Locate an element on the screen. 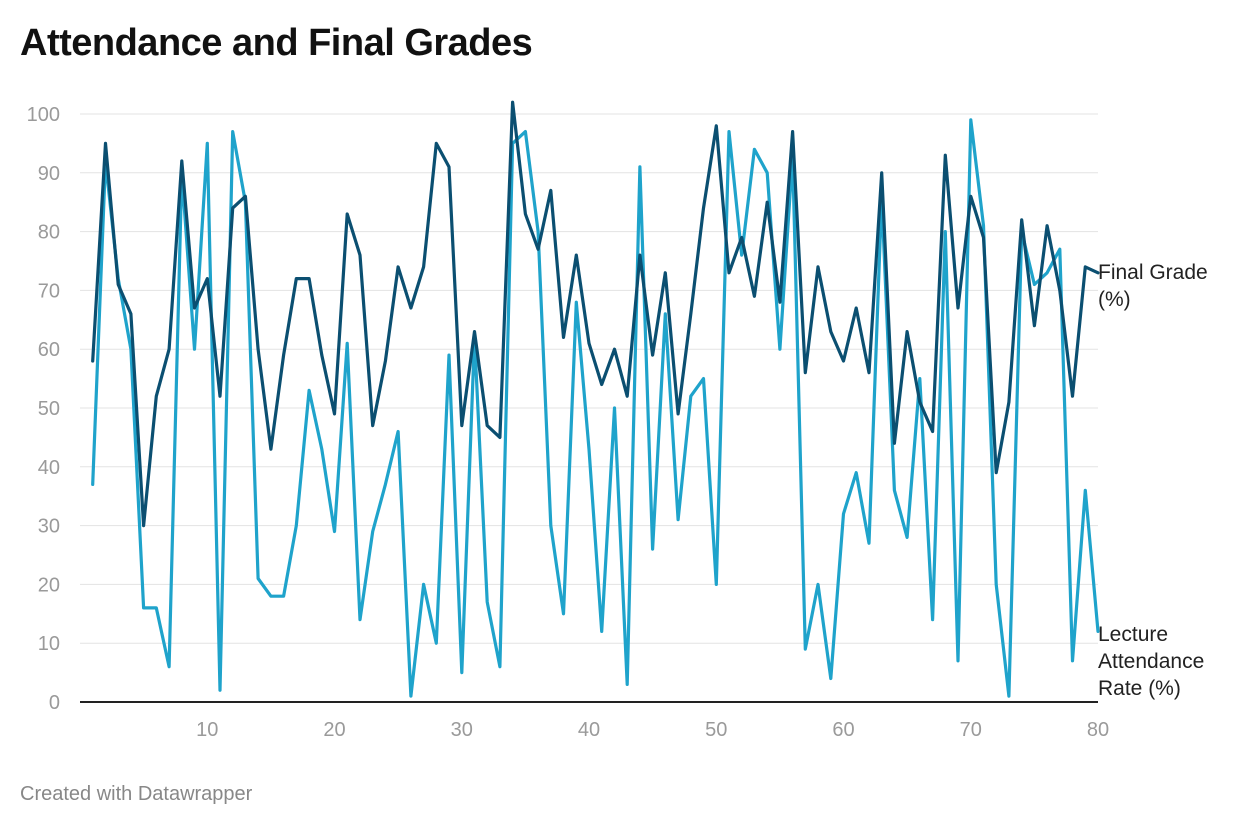  x-axis-ticks: 10 20 30 40 50 60 70 80 is located at coordinates (652, 730).